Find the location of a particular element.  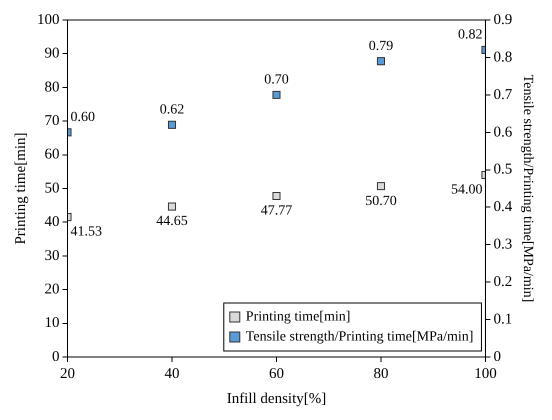

data-label: 0.79 is located at coordinates (381, 46).